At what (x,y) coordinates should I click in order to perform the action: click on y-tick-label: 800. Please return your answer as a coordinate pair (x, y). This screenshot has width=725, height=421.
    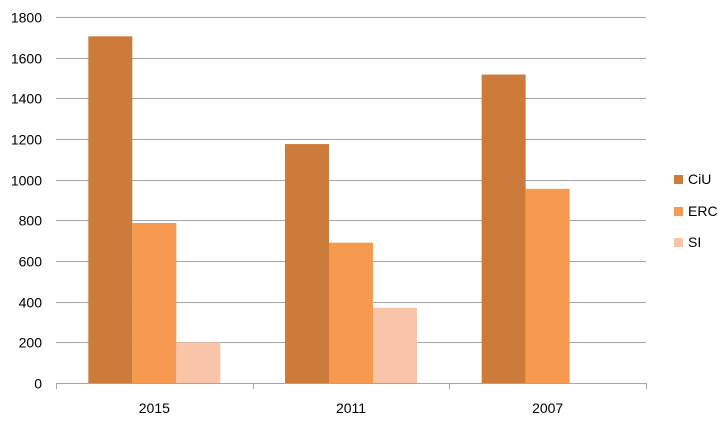
    Looking at the image, I should click on (31, 221).